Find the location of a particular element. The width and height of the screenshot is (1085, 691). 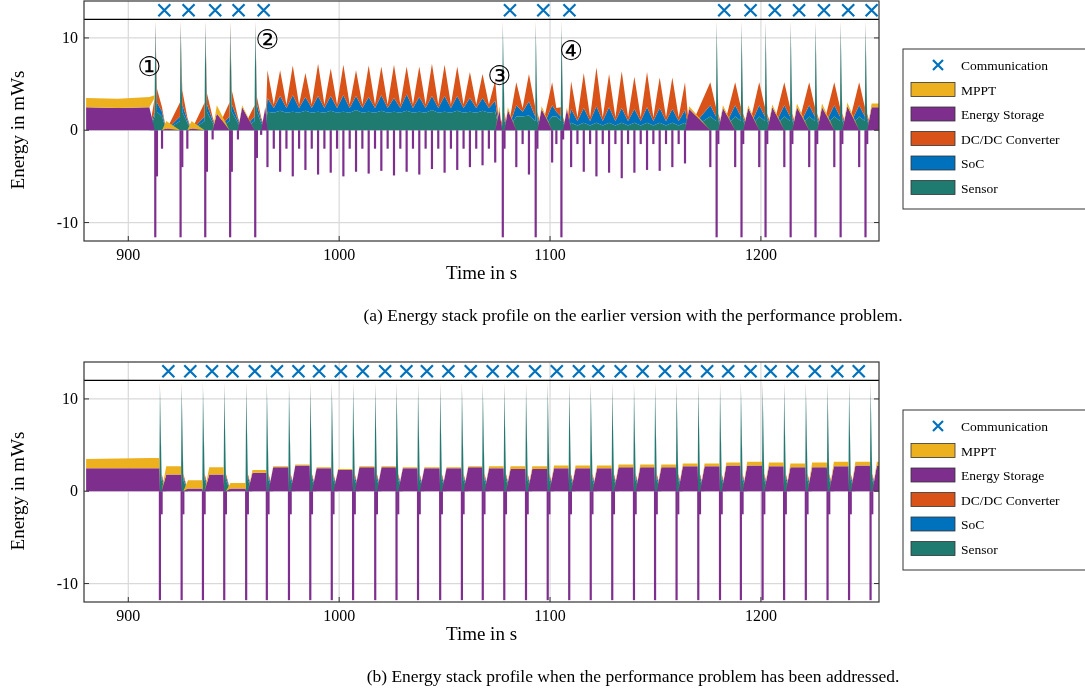

annotation: ④ is located at coordinates (571, 51).